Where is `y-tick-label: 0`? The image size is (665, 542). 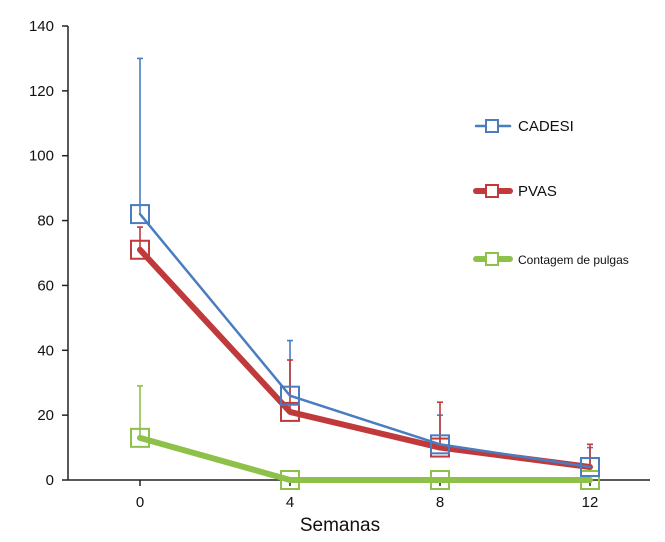
y-tick-label: 0 is located at coordinates (50, 480).